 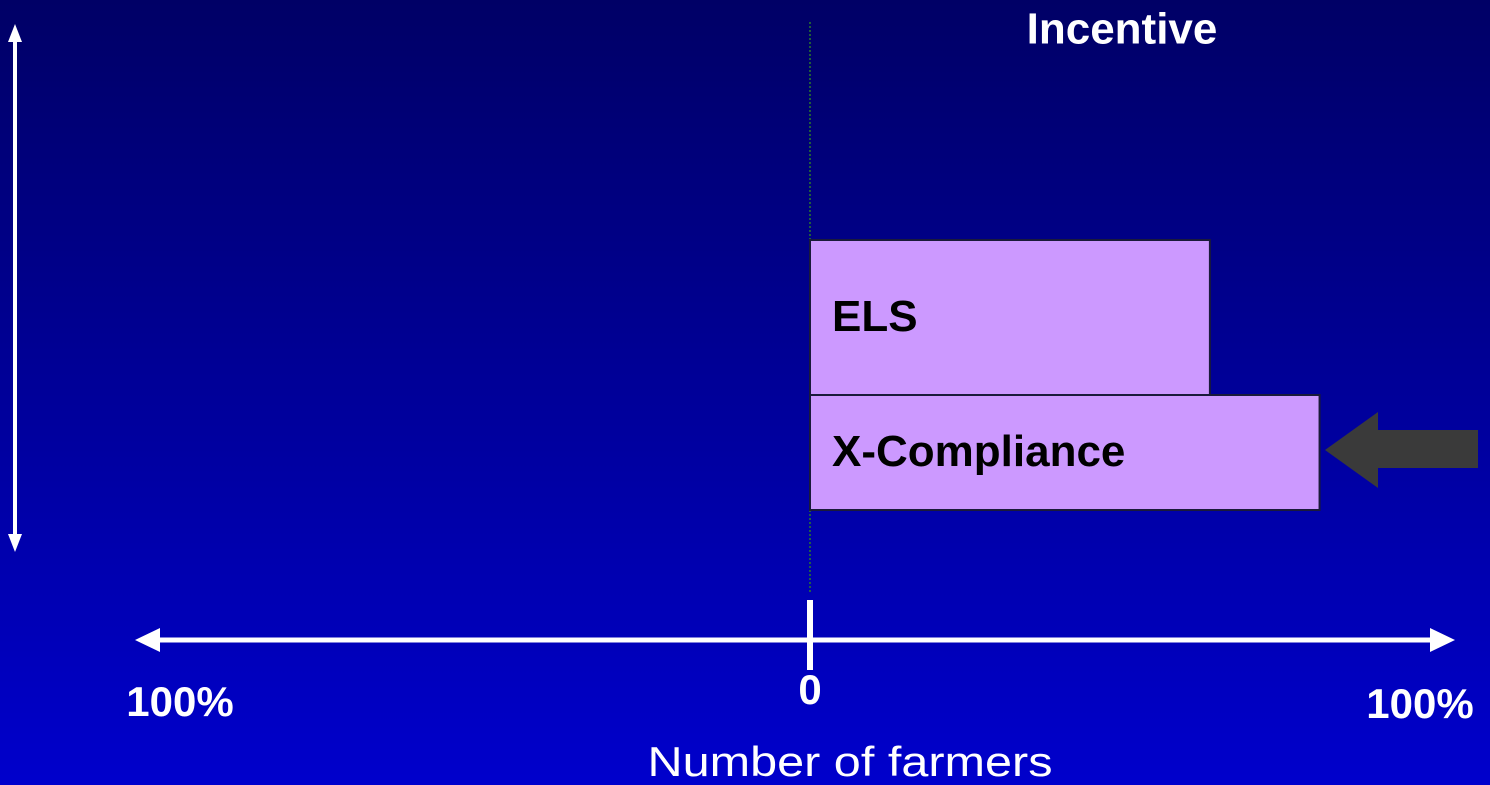 What do you see at coordinates (1122, 29) in the screenshot?
I see `chart-title: Incentive` at bounding box center [1122, 29].